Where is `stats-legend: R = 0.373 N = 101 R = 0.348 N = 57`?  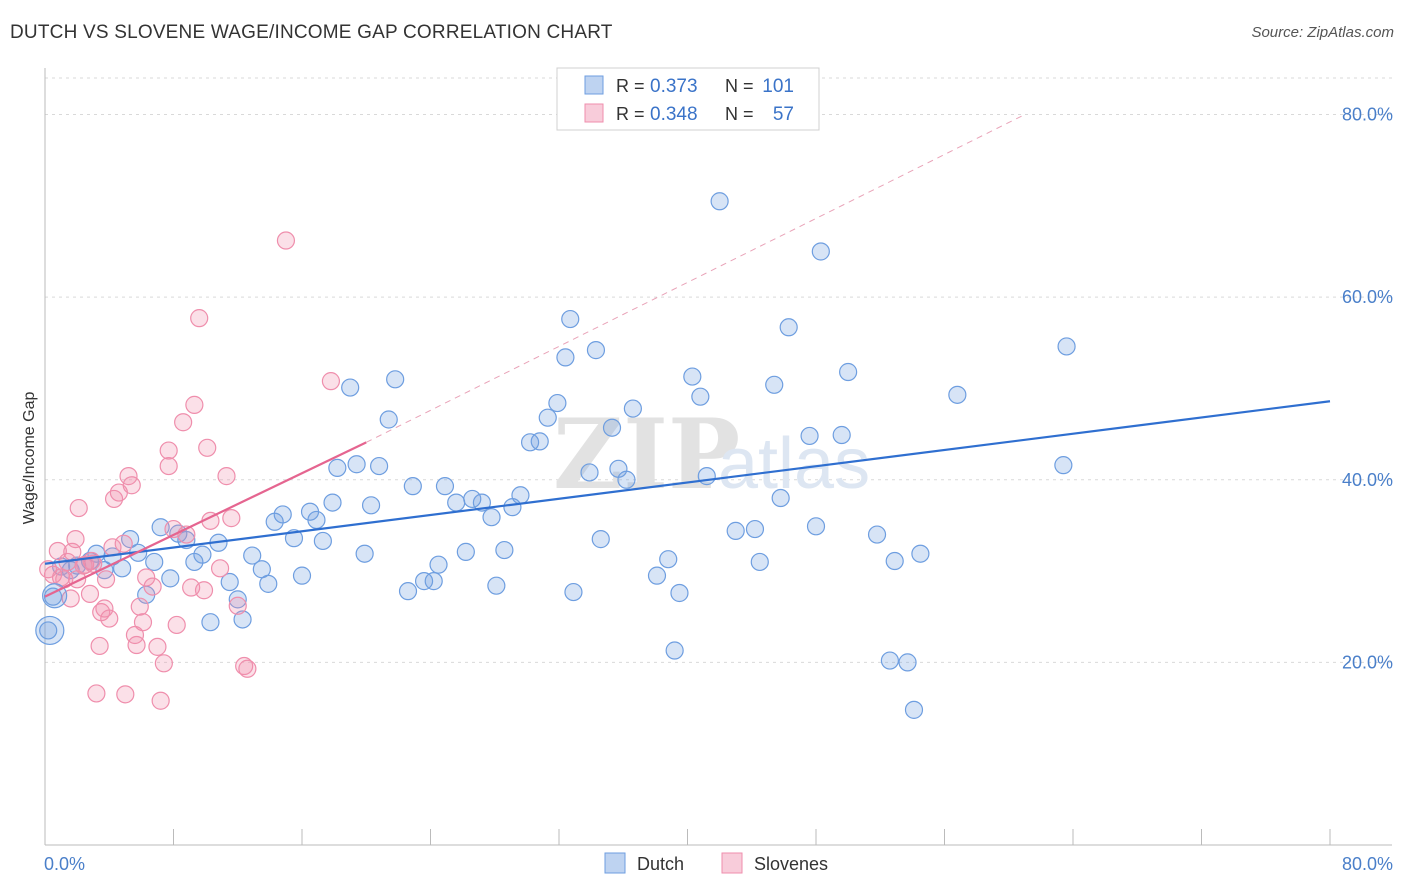 stats-legend: R = 0.373 N = 101 R = 0.348 N = 57 is located at coordinates (688, 99).